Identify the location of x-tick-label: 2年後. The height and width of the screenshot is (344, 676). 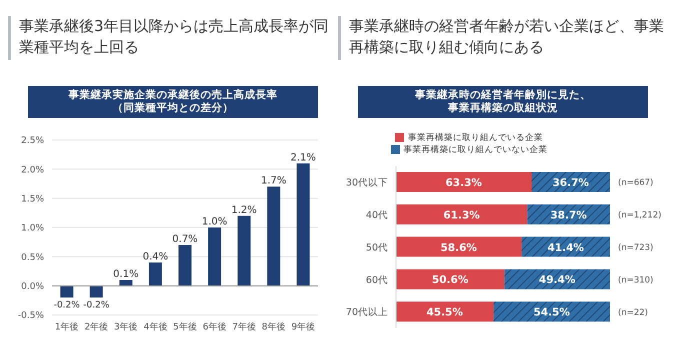
(96, 326).